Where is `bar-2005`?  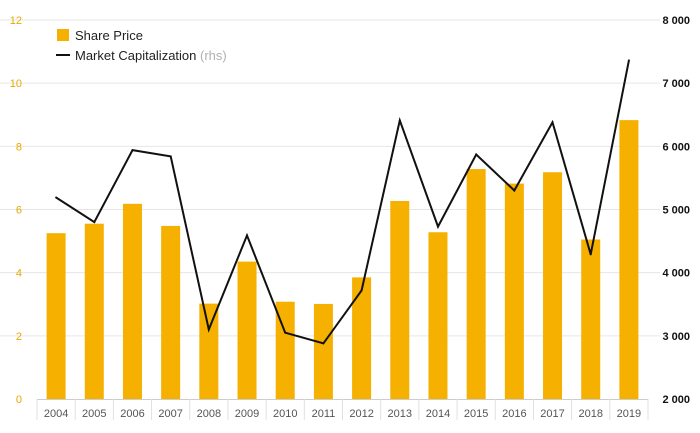 bar-2005 is located at coordinates (94, 311).